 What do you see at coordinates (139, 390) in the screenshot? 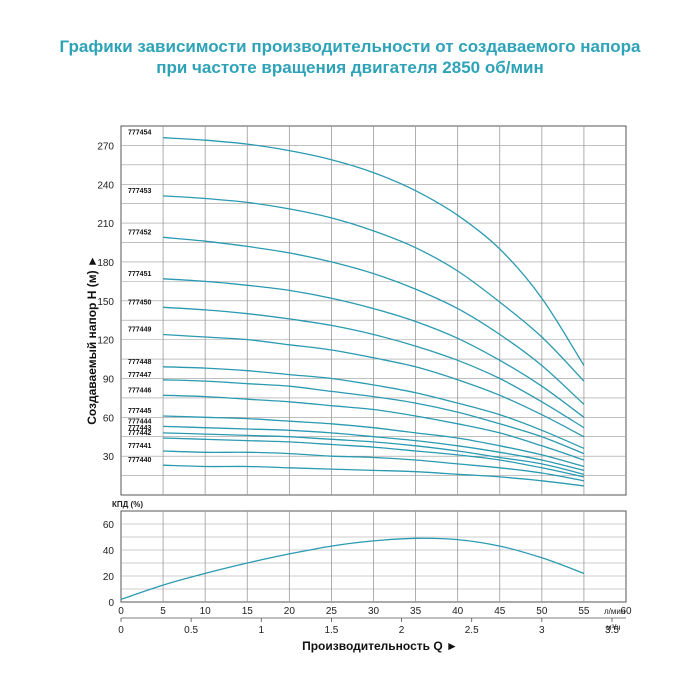
I see `series-label-777446: 777446` at bounding box center [139, 390].